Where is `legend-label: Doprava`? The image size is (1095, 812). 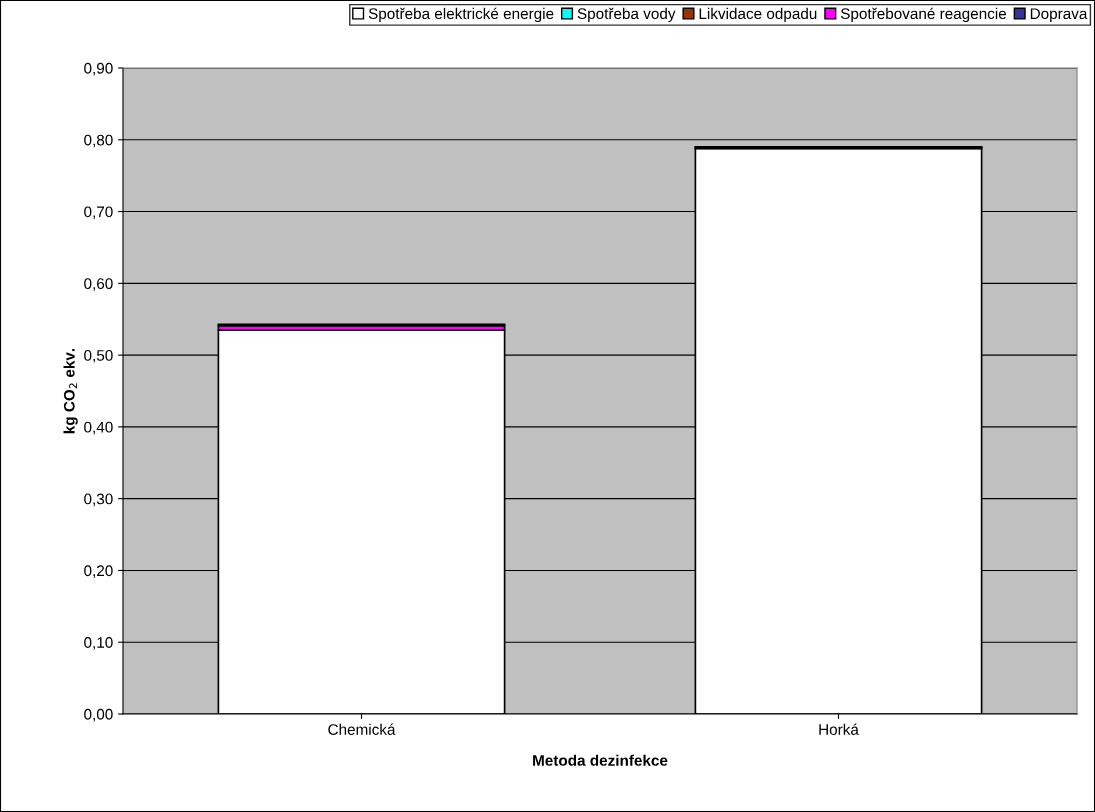
legend-label: Doprava is located at coordinates (1059, 15).